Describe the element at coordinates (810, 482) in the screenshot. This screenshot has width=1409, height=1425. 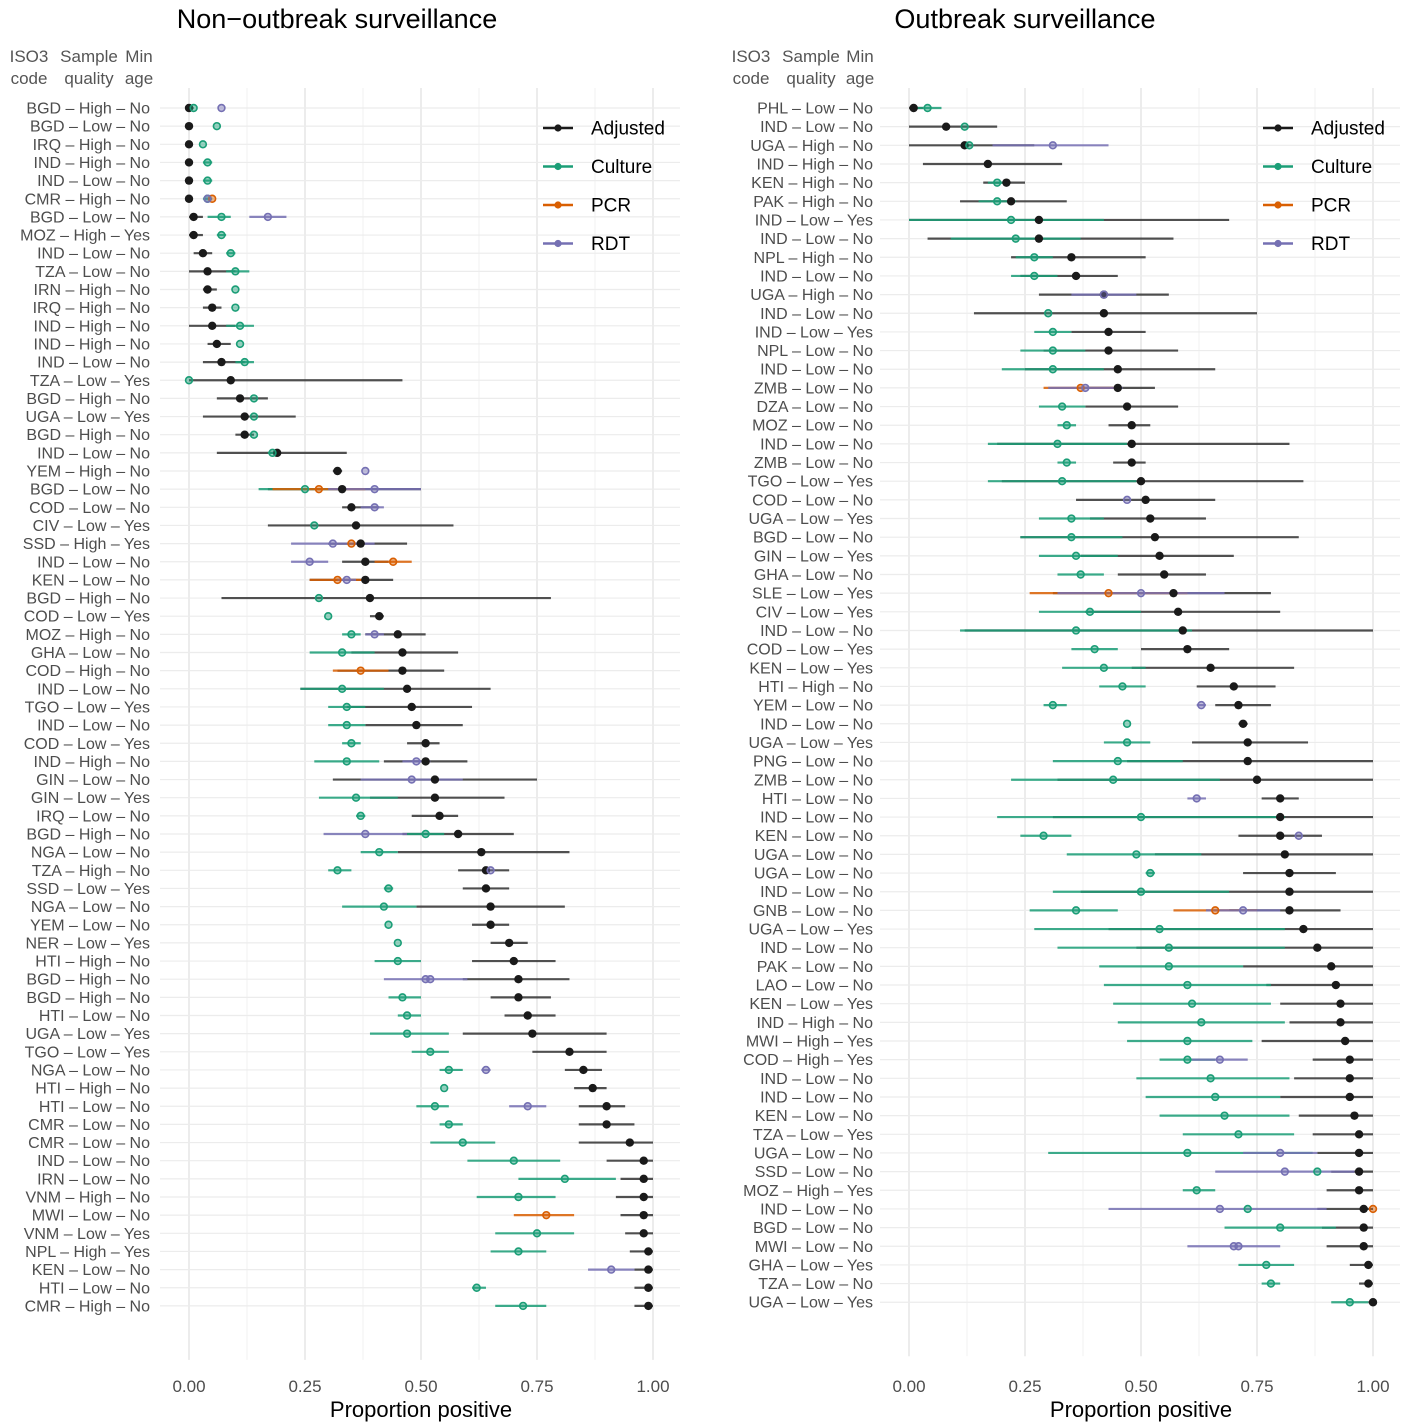
I see `row-label: TGO – Low – Yes` at that location.